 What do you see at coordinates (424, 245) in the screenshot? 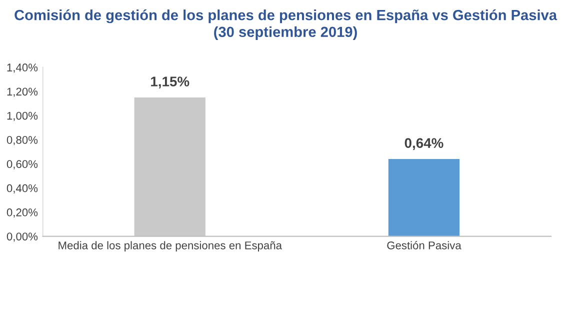
I see `x-tick-label: Gestión Pasiva` at bounding box center [424, 245].